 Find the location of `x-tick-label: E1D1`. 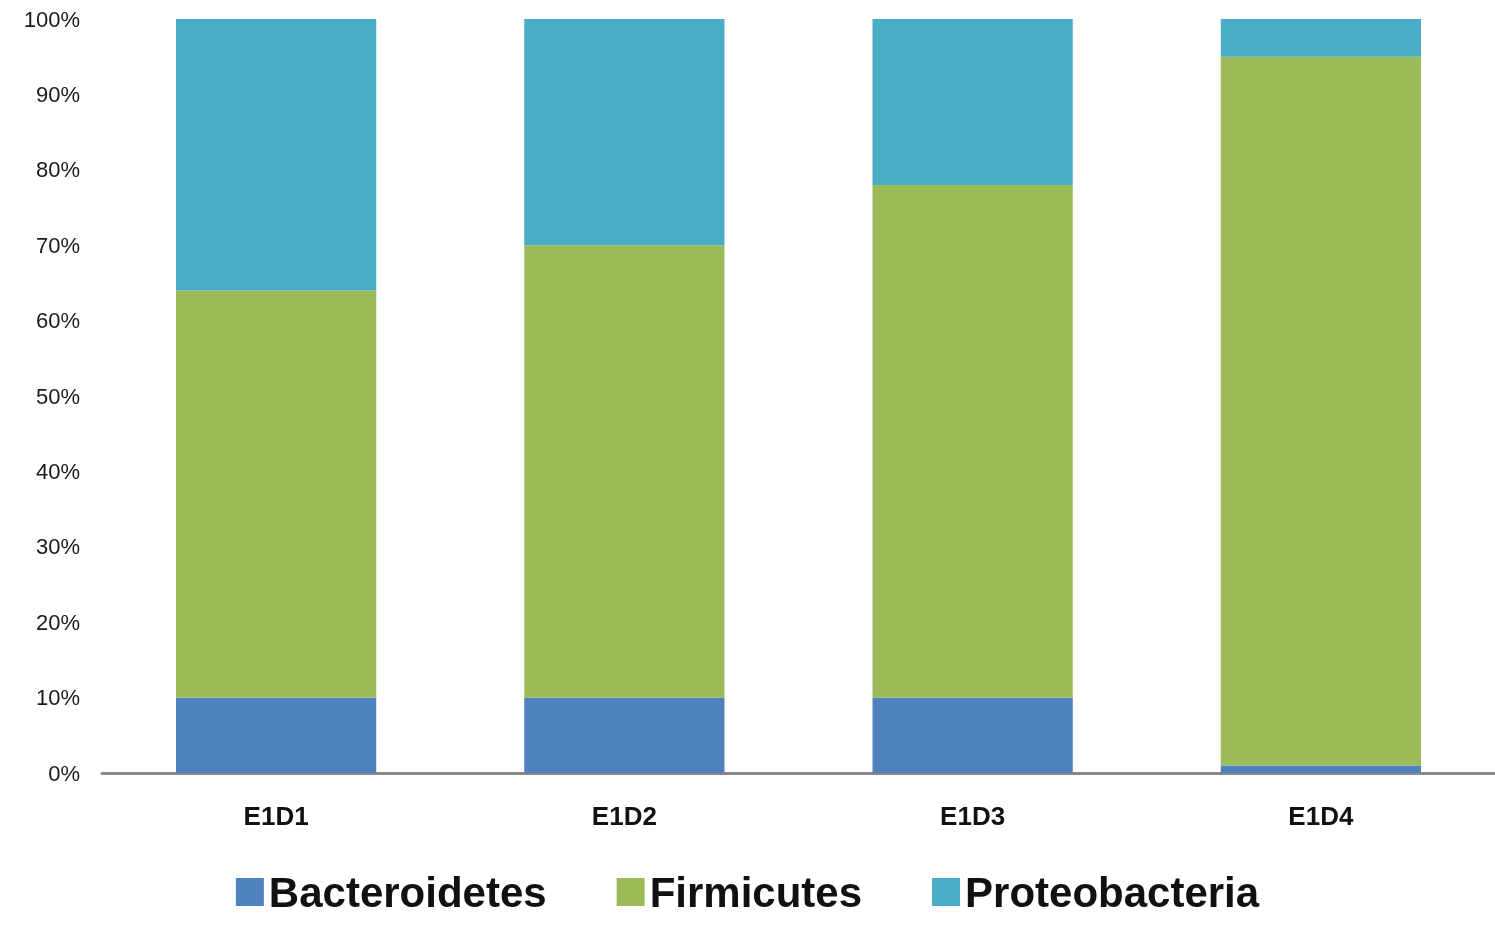

x-tick-label: E1D1 is located at coordinates (276, 816).